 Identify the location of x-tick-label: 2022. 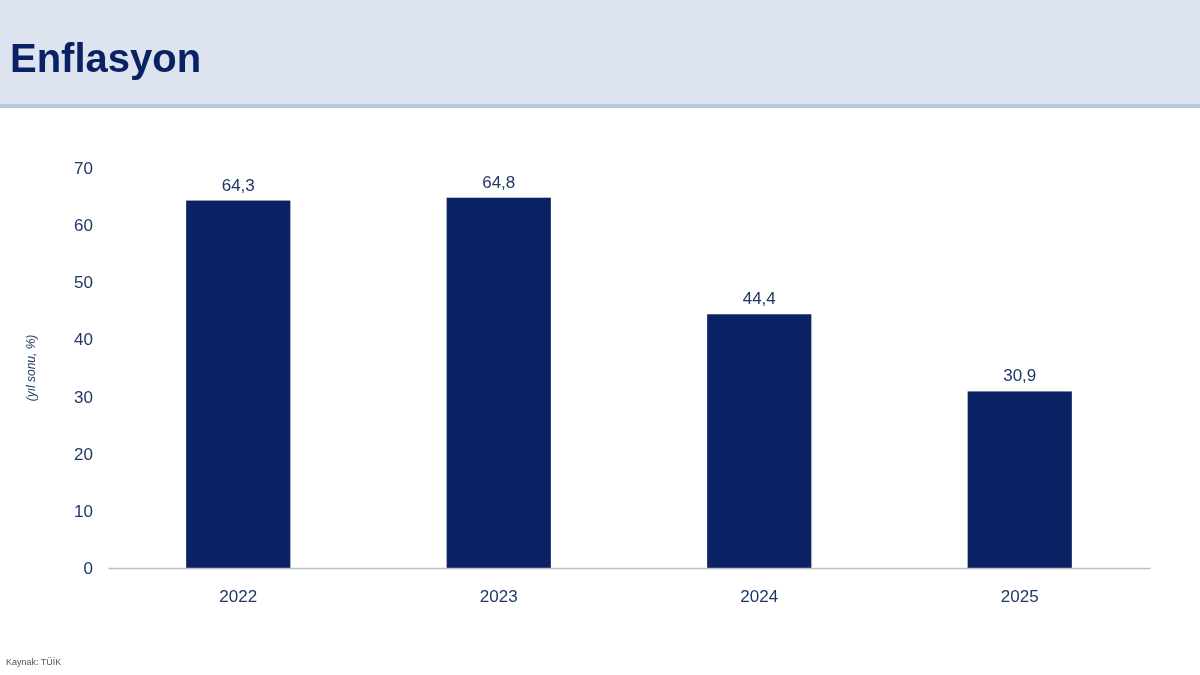
(238, 597).